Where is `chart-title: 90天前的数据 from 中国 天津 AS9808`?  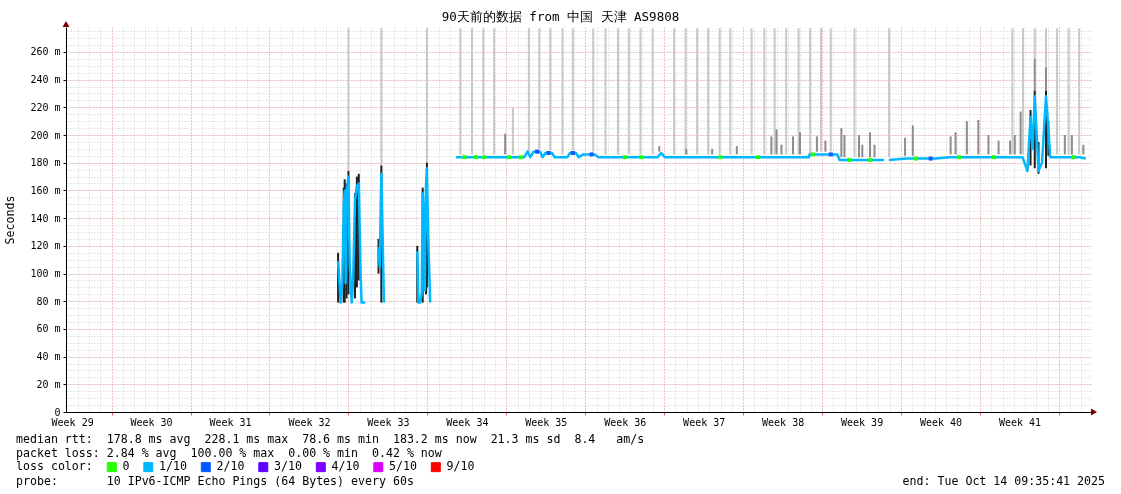
chart-title: 90天前的数据 from 中国 天津 AS9808 is located at coordinates (560, 16).